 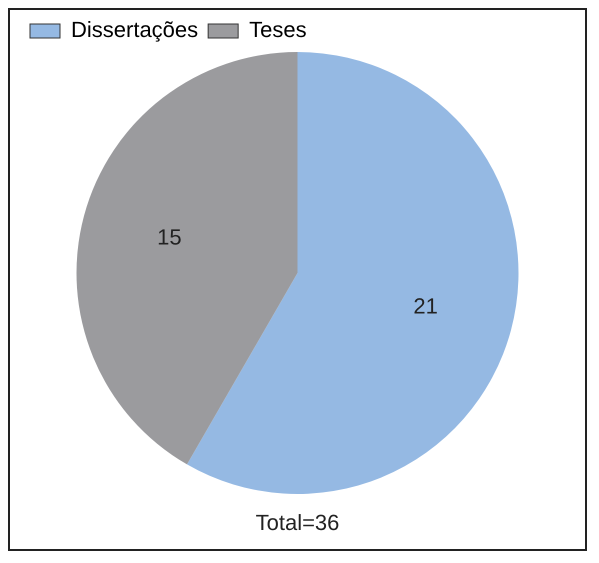 What do you see at coordinates (298, 523) in the screenshot?
I see `text: Total=36` at bounding box center [298, 523].